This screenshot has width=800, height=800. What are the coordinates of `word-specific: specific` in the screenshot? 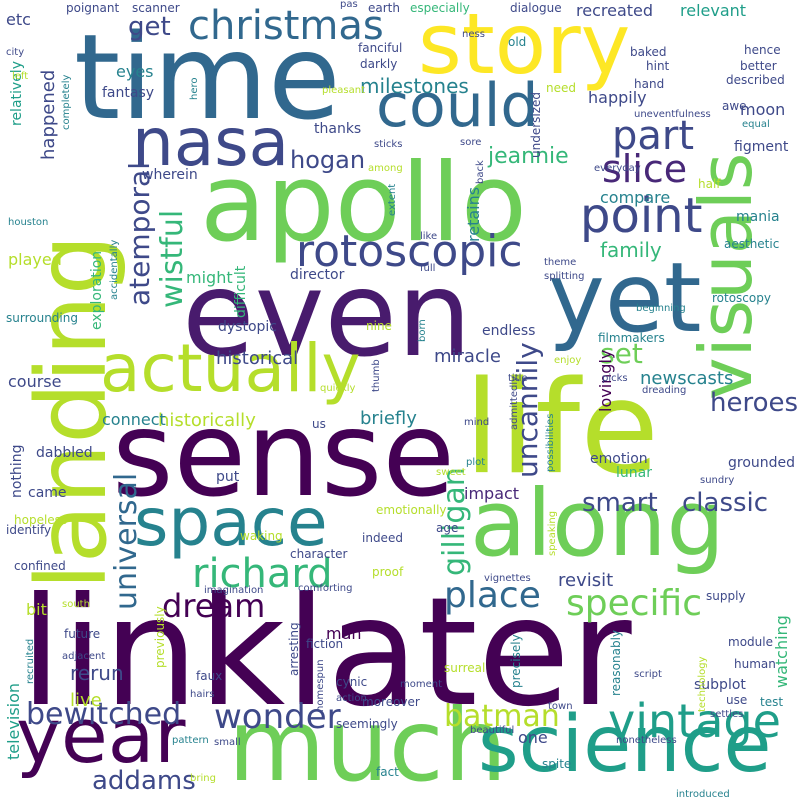 It's located at (634, 603).